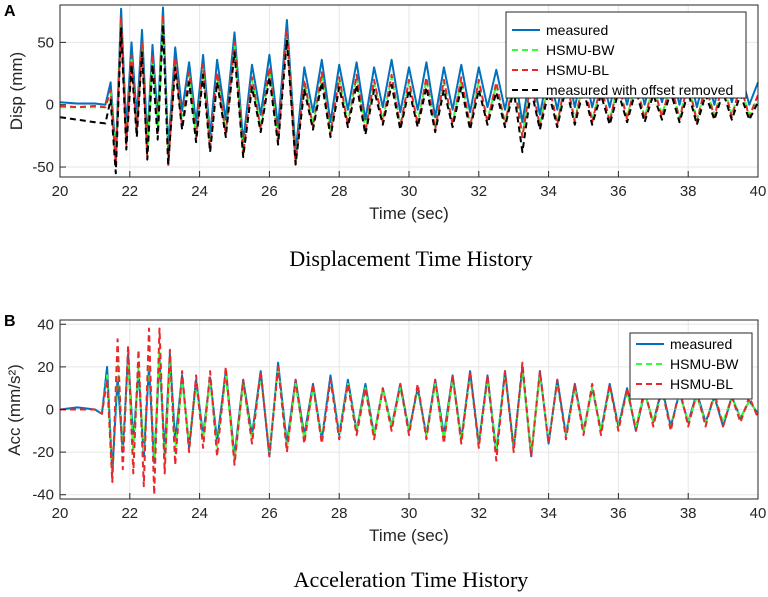  What do you see at coordinates (409, 513) in the screenshot?
I see `acceleration-x-tick-label: 30` at bounding box center [409, 513].